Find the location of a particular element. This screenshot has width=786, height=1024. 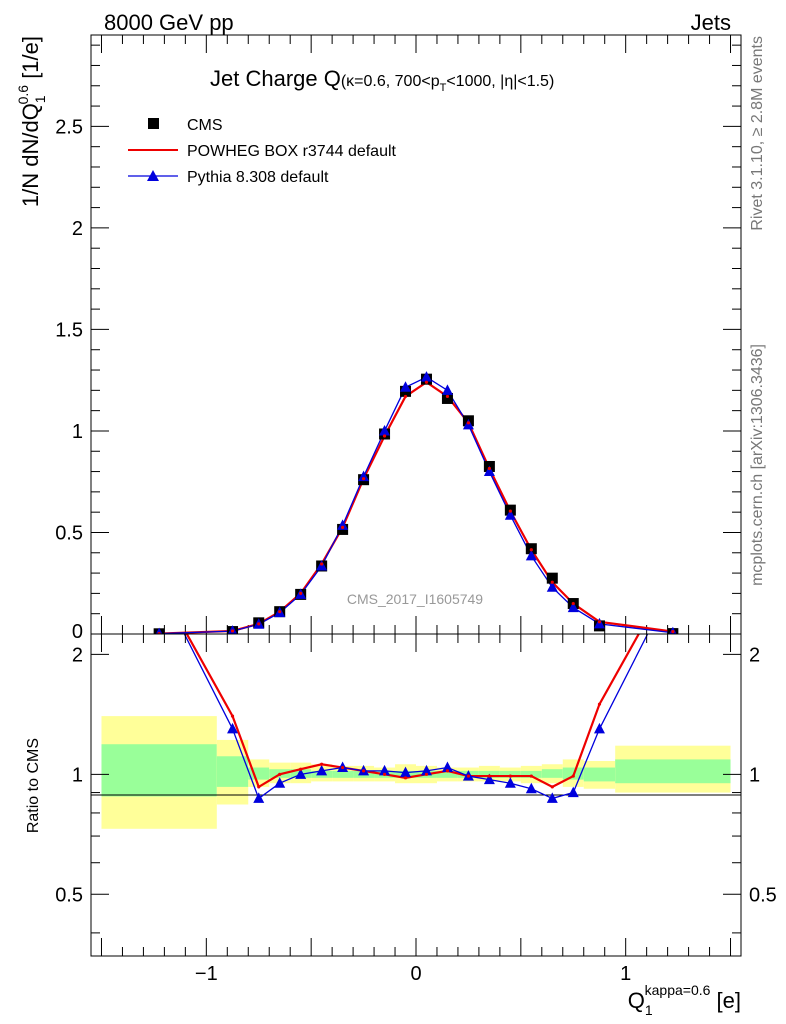

ratio-x-tick-label: 1 is located at coordinates (625, 974).